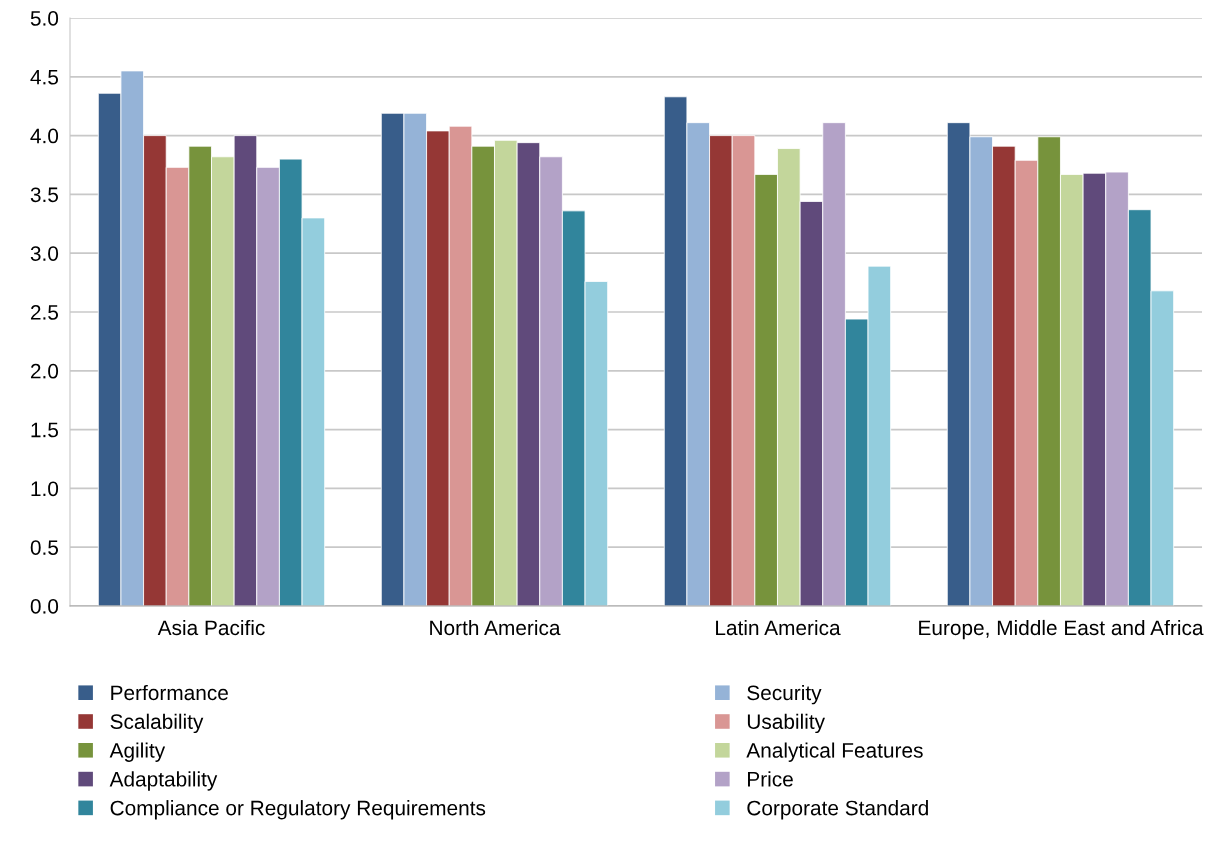  Describe the element at coordinates (169, 692) in the screenshot. I see `legend-label: Performance` at that location.